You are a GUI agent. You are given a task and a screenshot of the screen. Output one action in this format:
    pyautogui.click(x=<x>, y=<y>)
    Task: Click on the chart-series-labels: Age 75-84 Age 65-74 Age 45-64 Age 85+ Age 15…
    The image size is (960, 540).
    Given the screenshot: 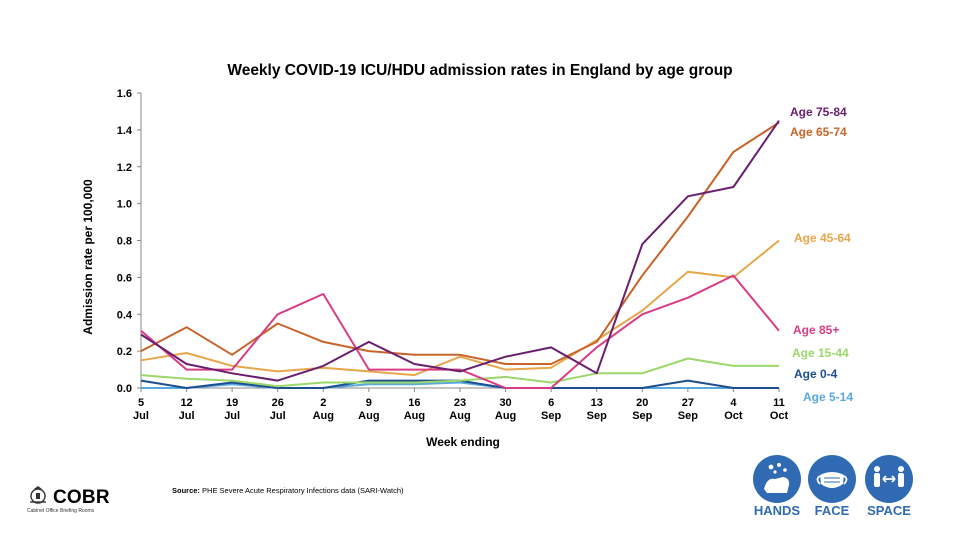 What is the action you would take?
    pyautogui.click(x=821, y=254)
    